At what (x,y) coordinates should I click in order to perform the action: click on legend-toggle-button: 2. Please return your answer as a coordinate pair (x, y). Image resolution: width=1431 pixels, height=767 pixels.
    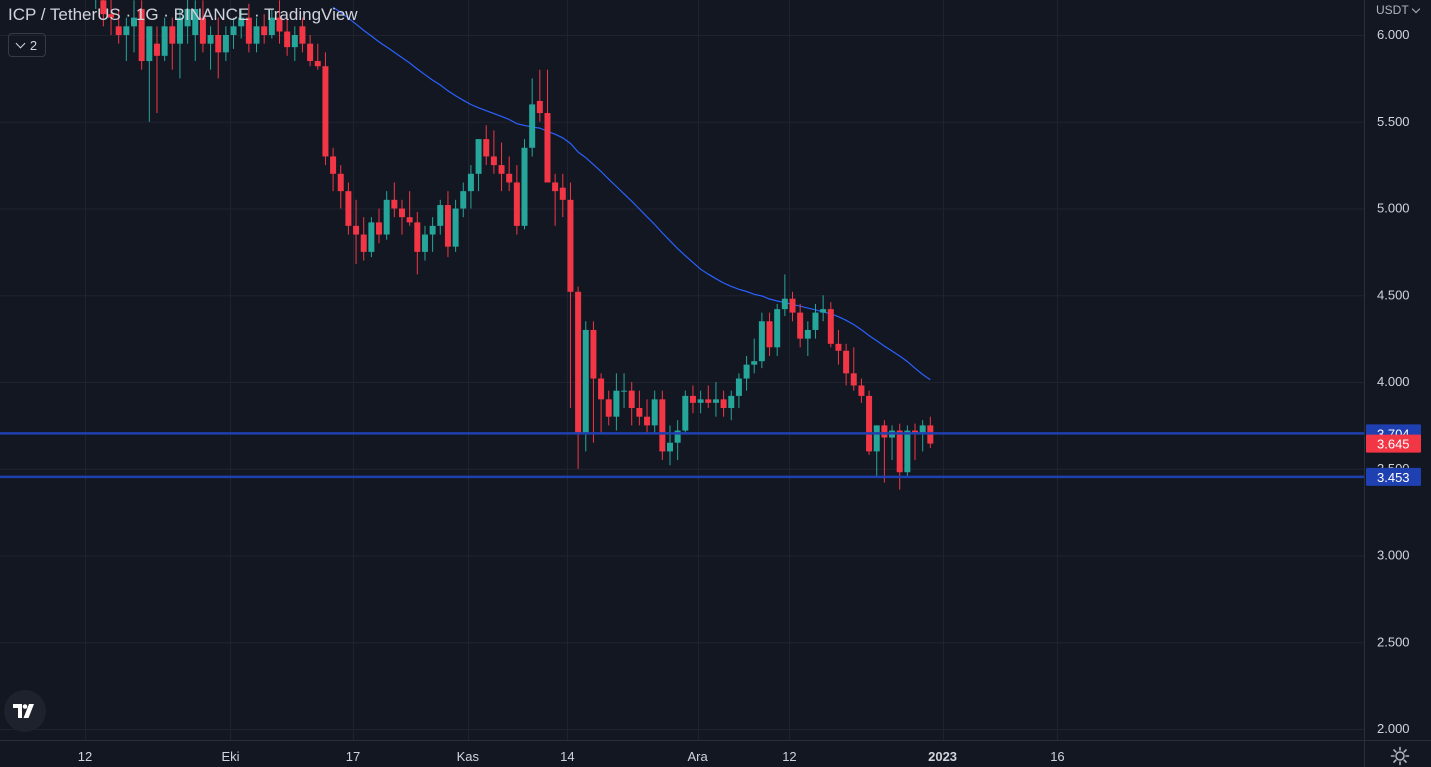
    Looking at the image, I should click on (27, 45).